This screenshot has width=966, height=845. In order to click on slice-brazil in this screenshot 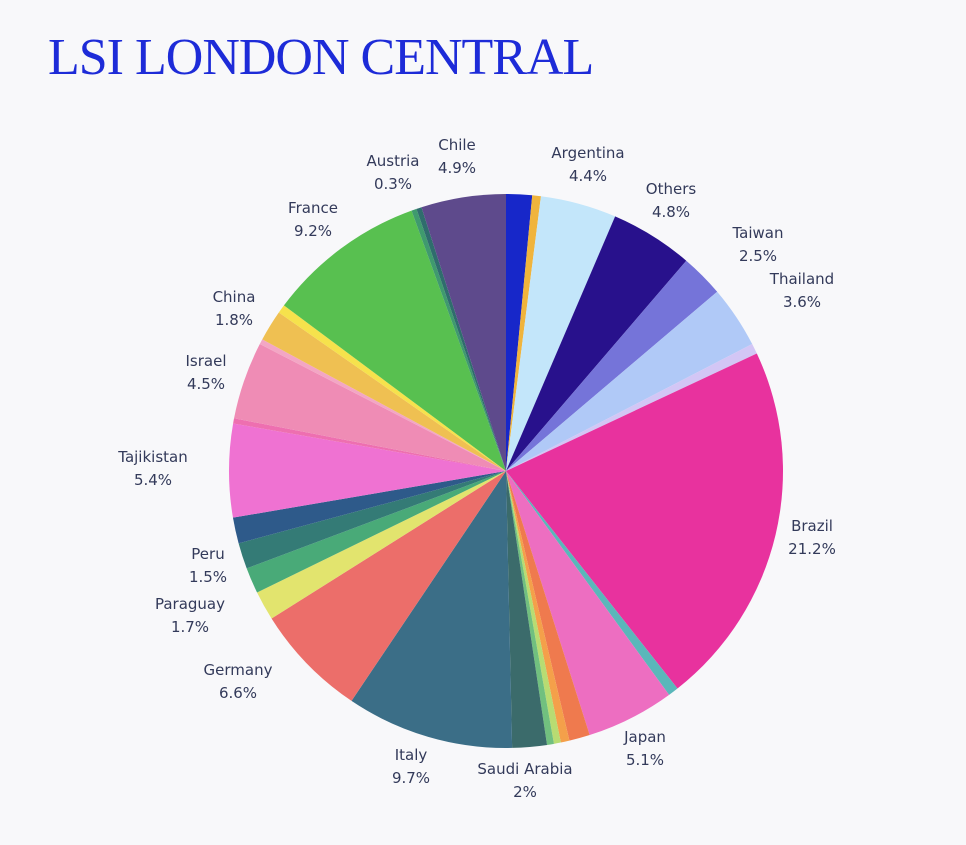, I will do `click(645, 521)`.